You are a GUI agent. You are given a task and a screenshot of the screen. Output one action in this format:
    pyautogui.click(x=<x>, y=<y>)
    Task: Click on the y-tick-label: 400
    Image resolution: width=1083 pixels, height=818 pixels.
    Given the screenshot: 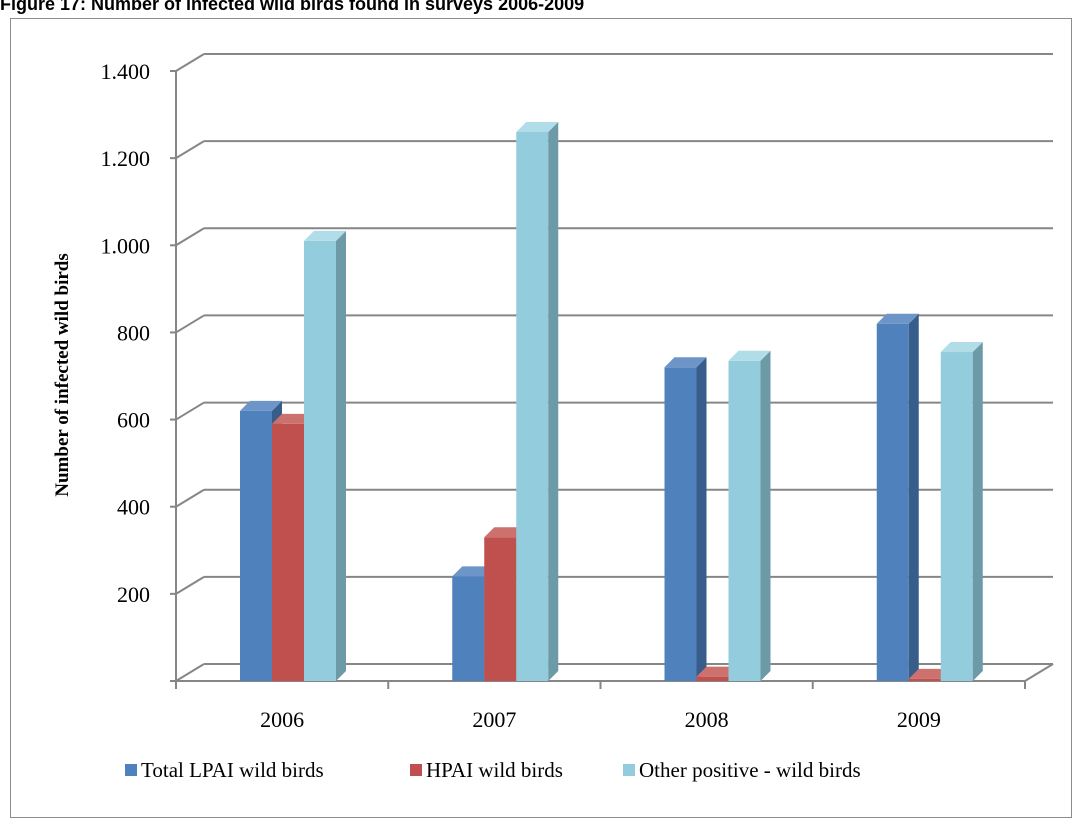 What is the action you would take?
    pyautogui.click(x=133, y=507)
    